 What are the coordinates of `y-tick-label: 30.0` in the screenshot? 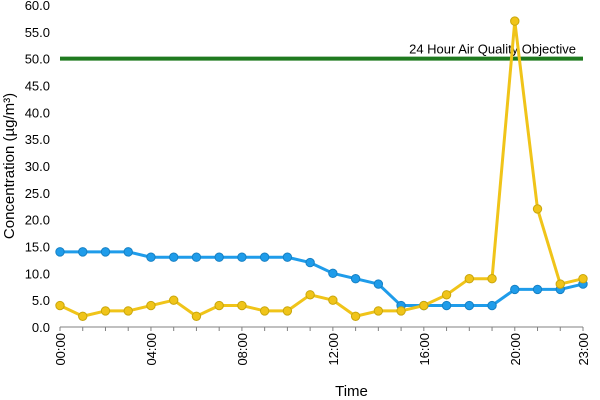 It's located at (37, 166).